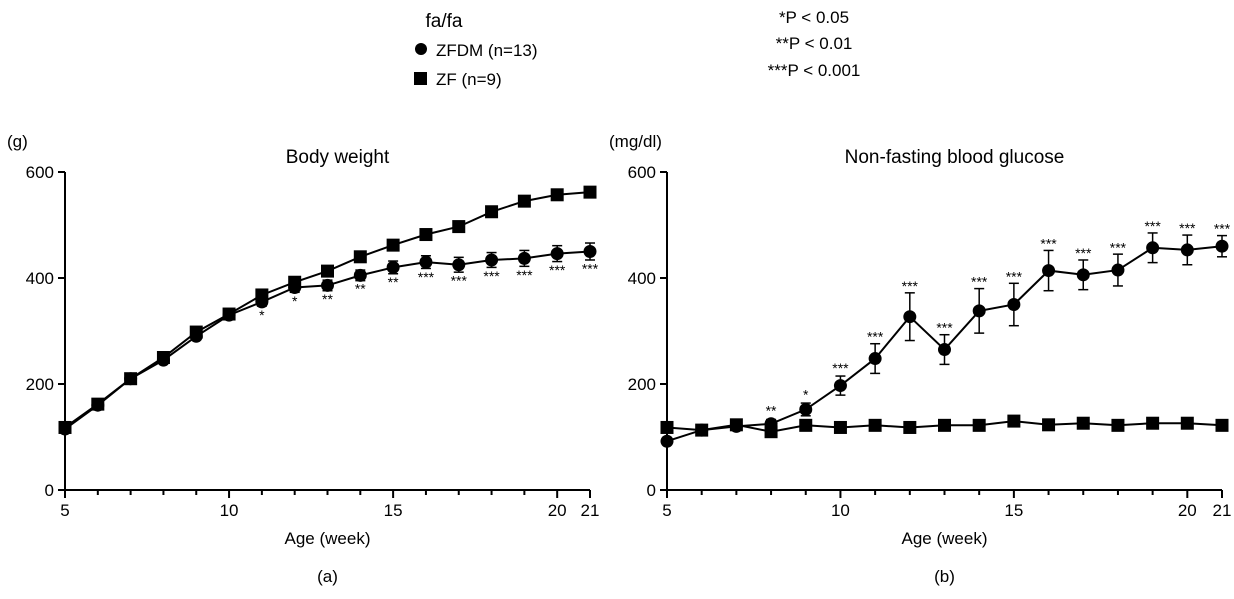 Image resolution: width=1234 pixels, height=599 pixels. I want to click on legend-item-zfdm: ZFDM (n=13), so click(487, 50).